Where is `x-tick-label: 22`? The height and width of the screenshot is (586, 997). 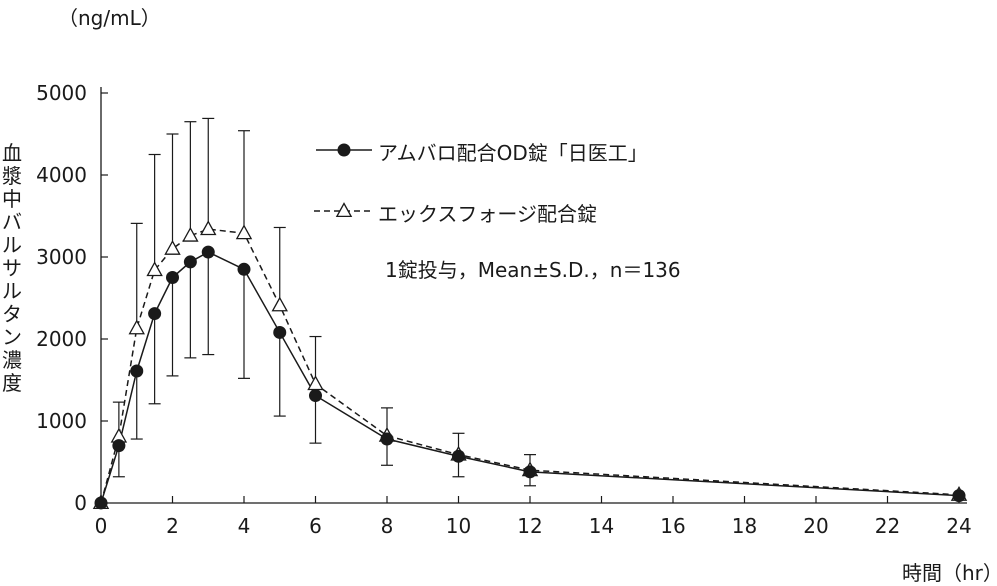 x-tick-label: 22 is located at coordinates (887, 526).